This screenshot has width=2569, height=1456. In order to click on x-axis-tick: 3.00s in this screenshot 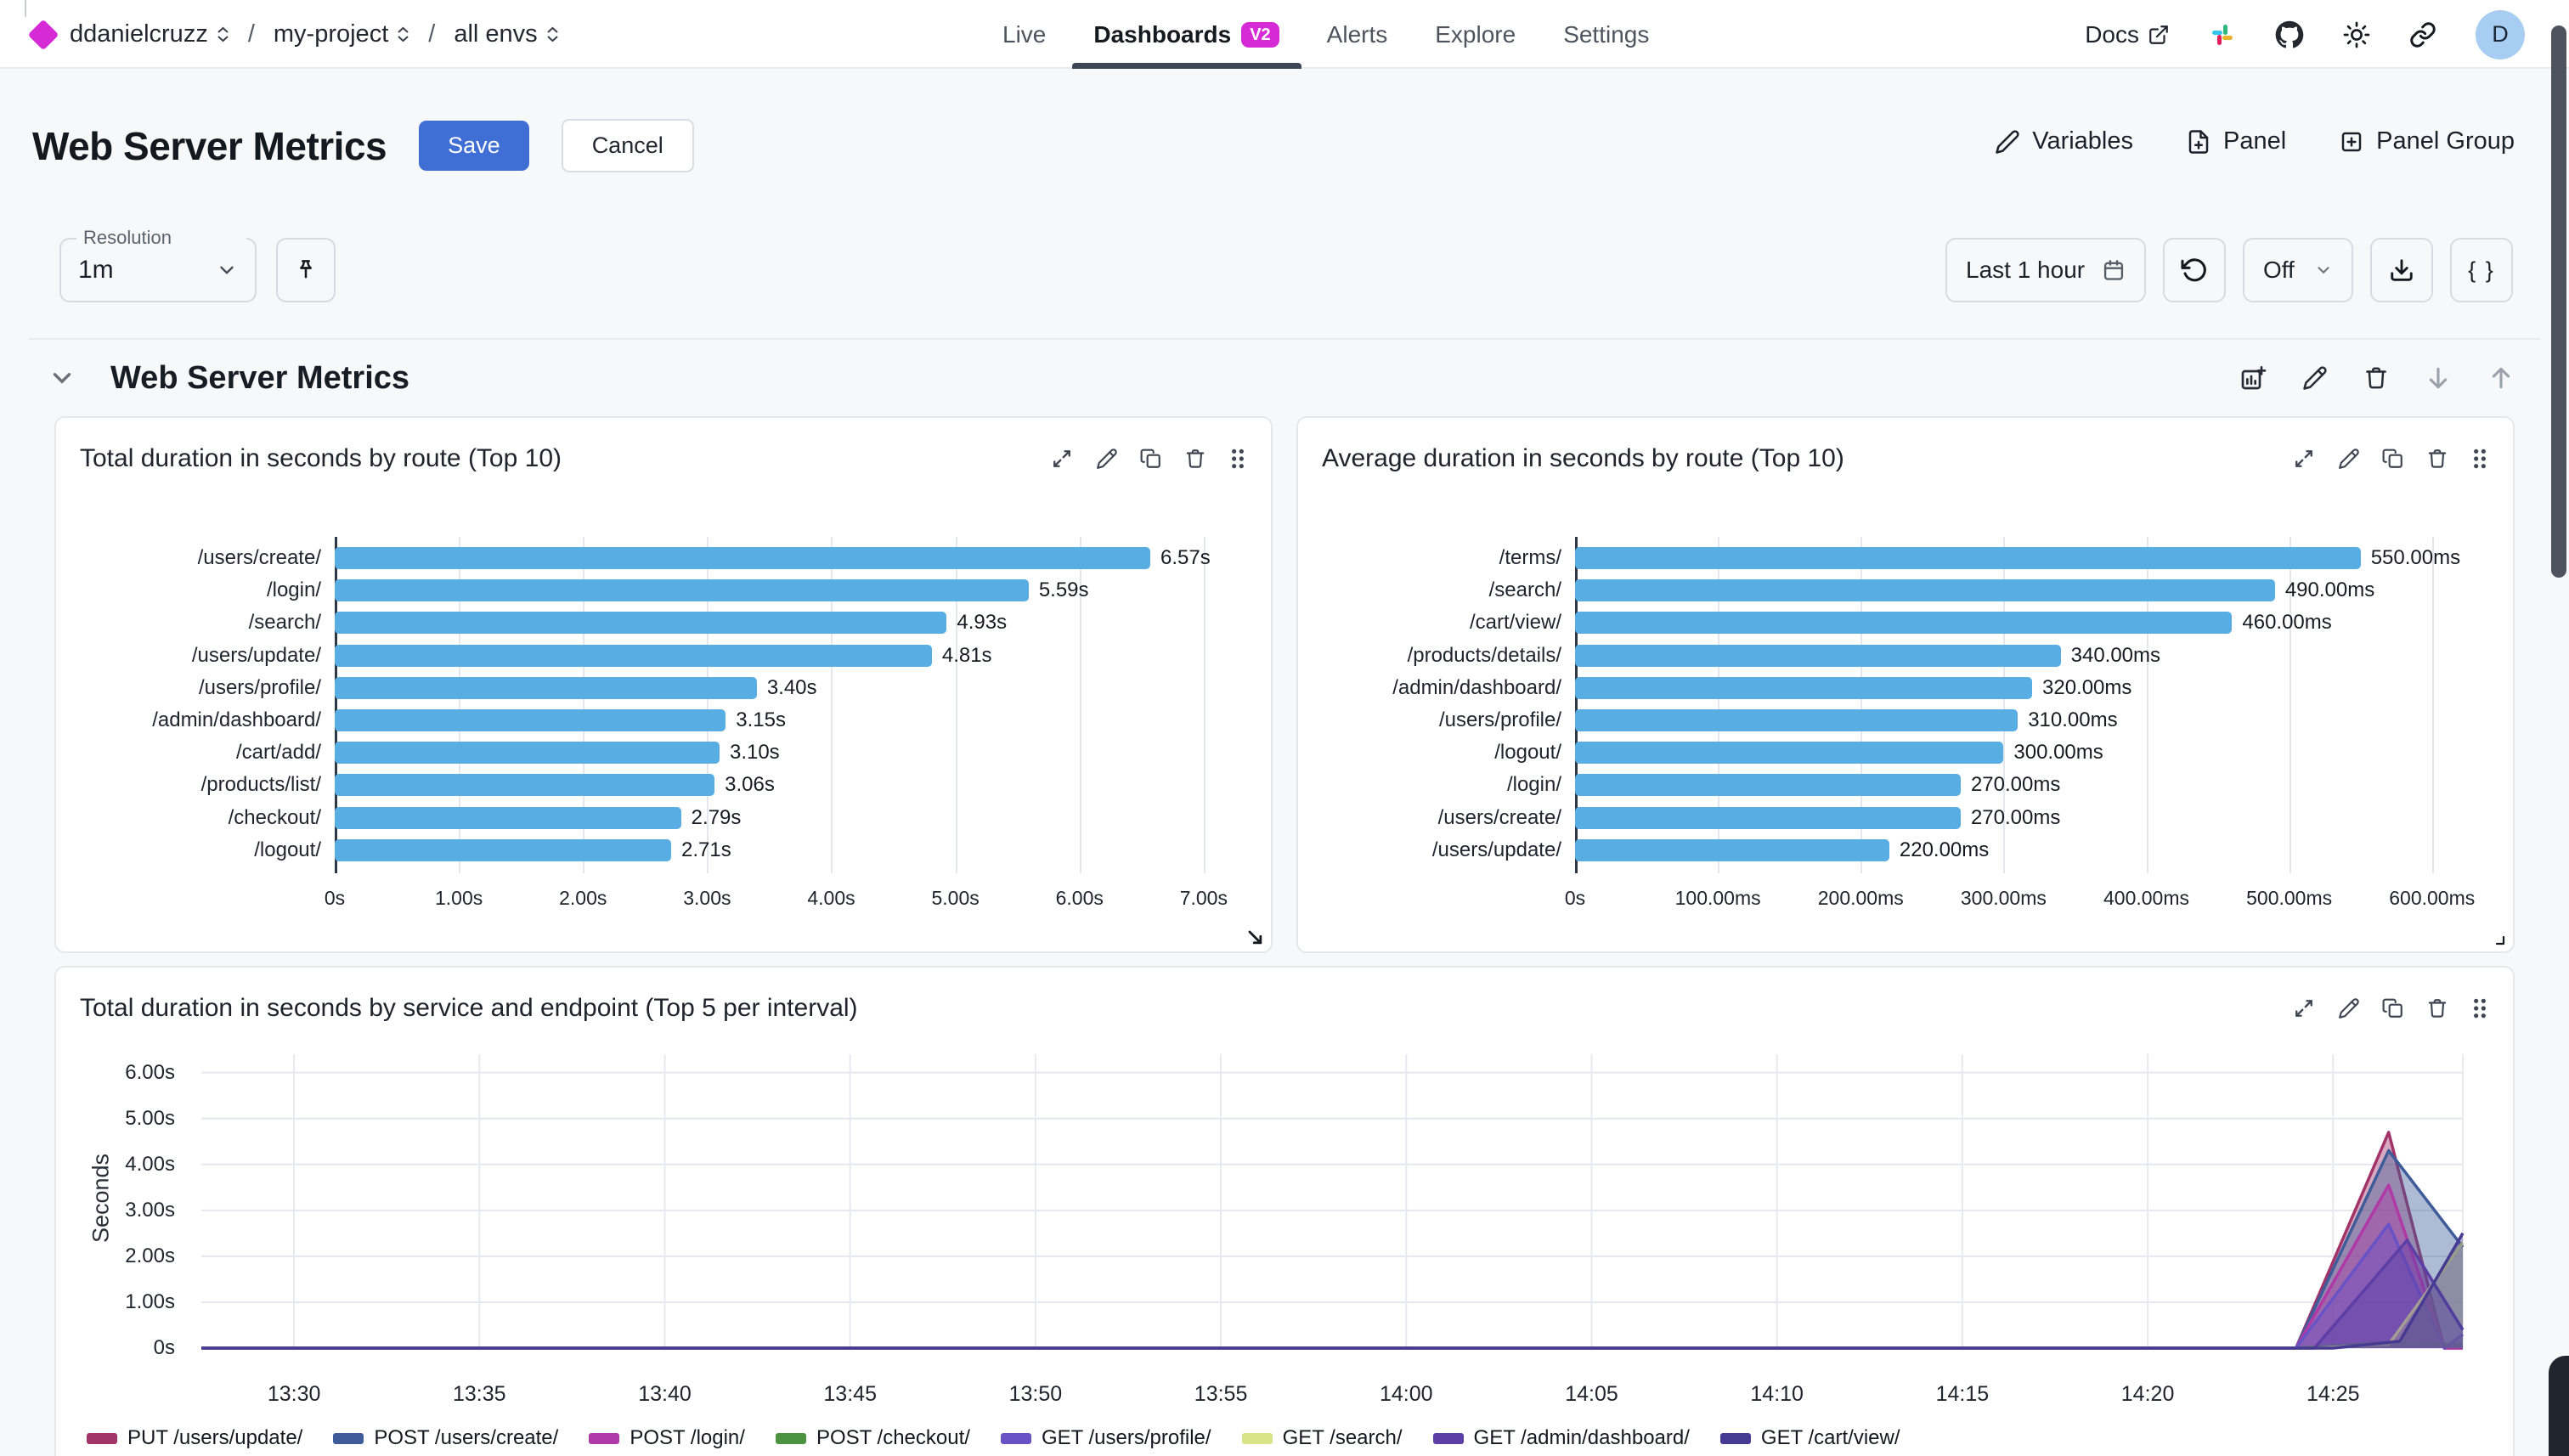, I will do `click(707, 898)`.